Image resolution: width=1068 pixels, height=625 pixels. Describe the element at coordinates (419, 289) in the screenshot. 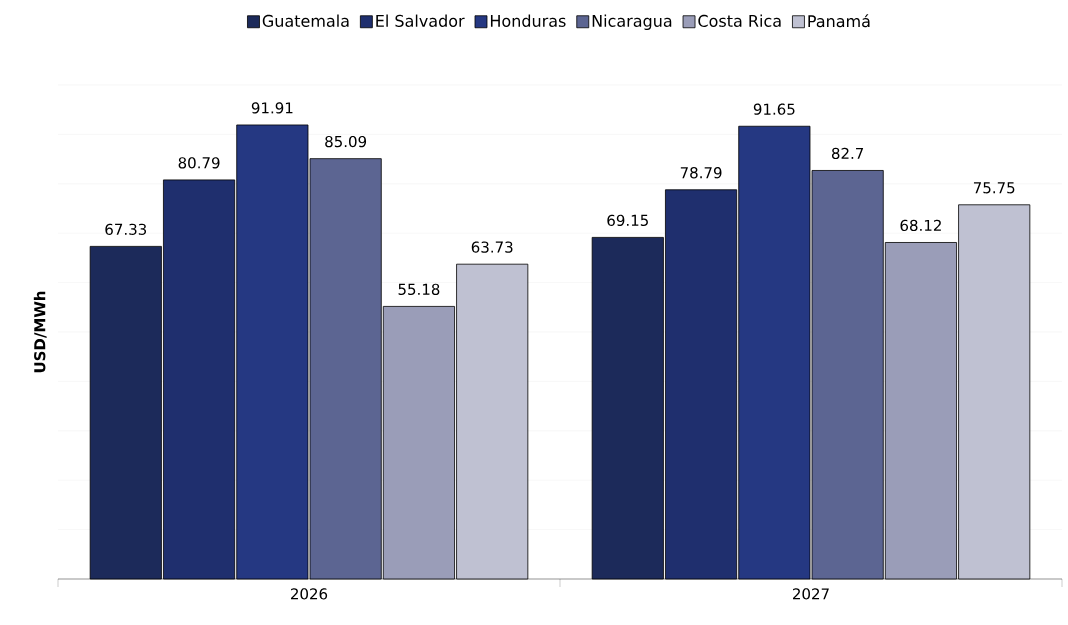

I see `data-label: 55.18` at that location.